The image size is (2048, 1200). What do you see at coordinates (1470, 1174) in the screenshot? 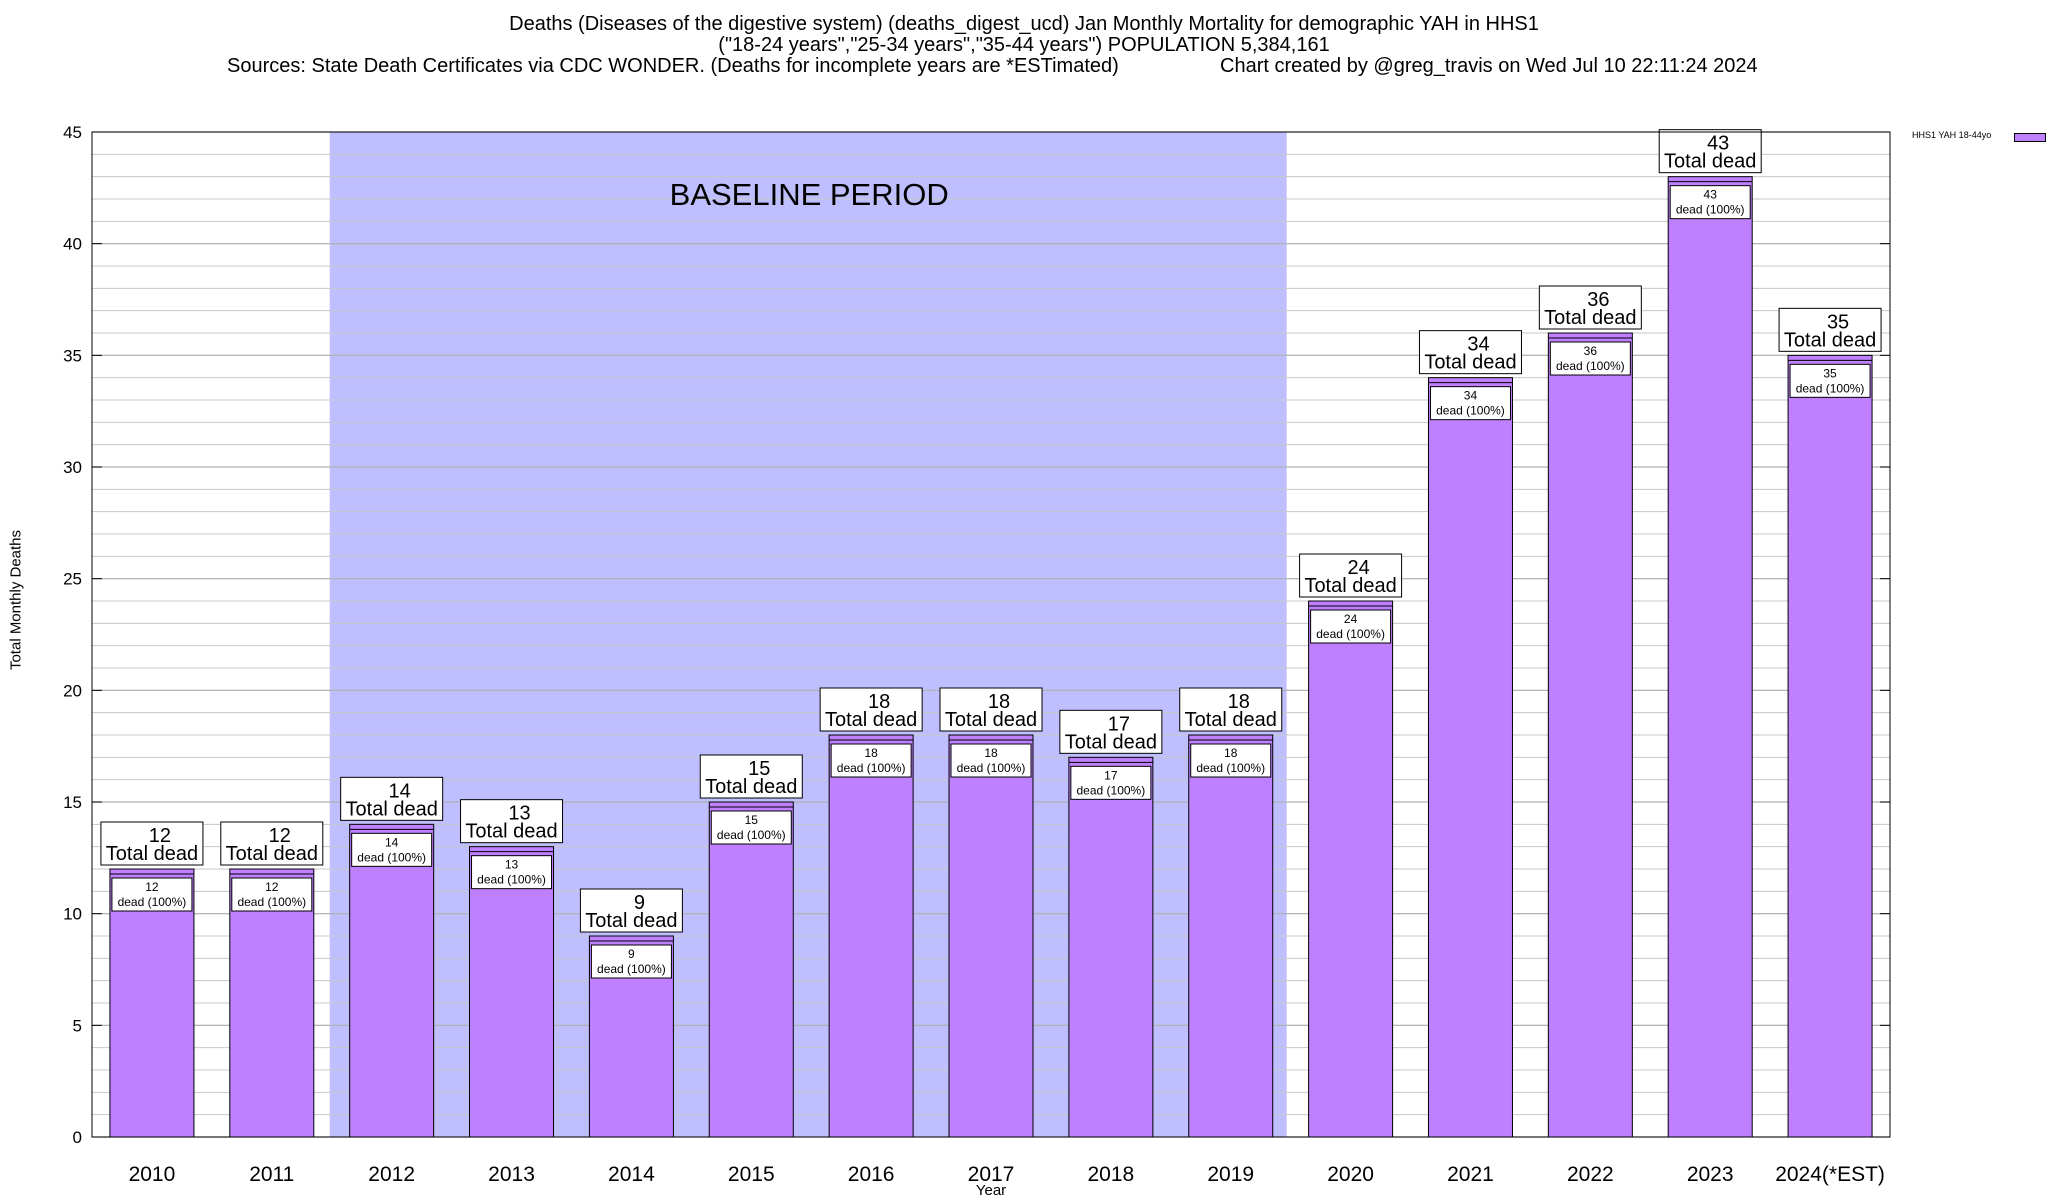
I see `x-tick-label: 2021` at bounding box center [1470, 1174].